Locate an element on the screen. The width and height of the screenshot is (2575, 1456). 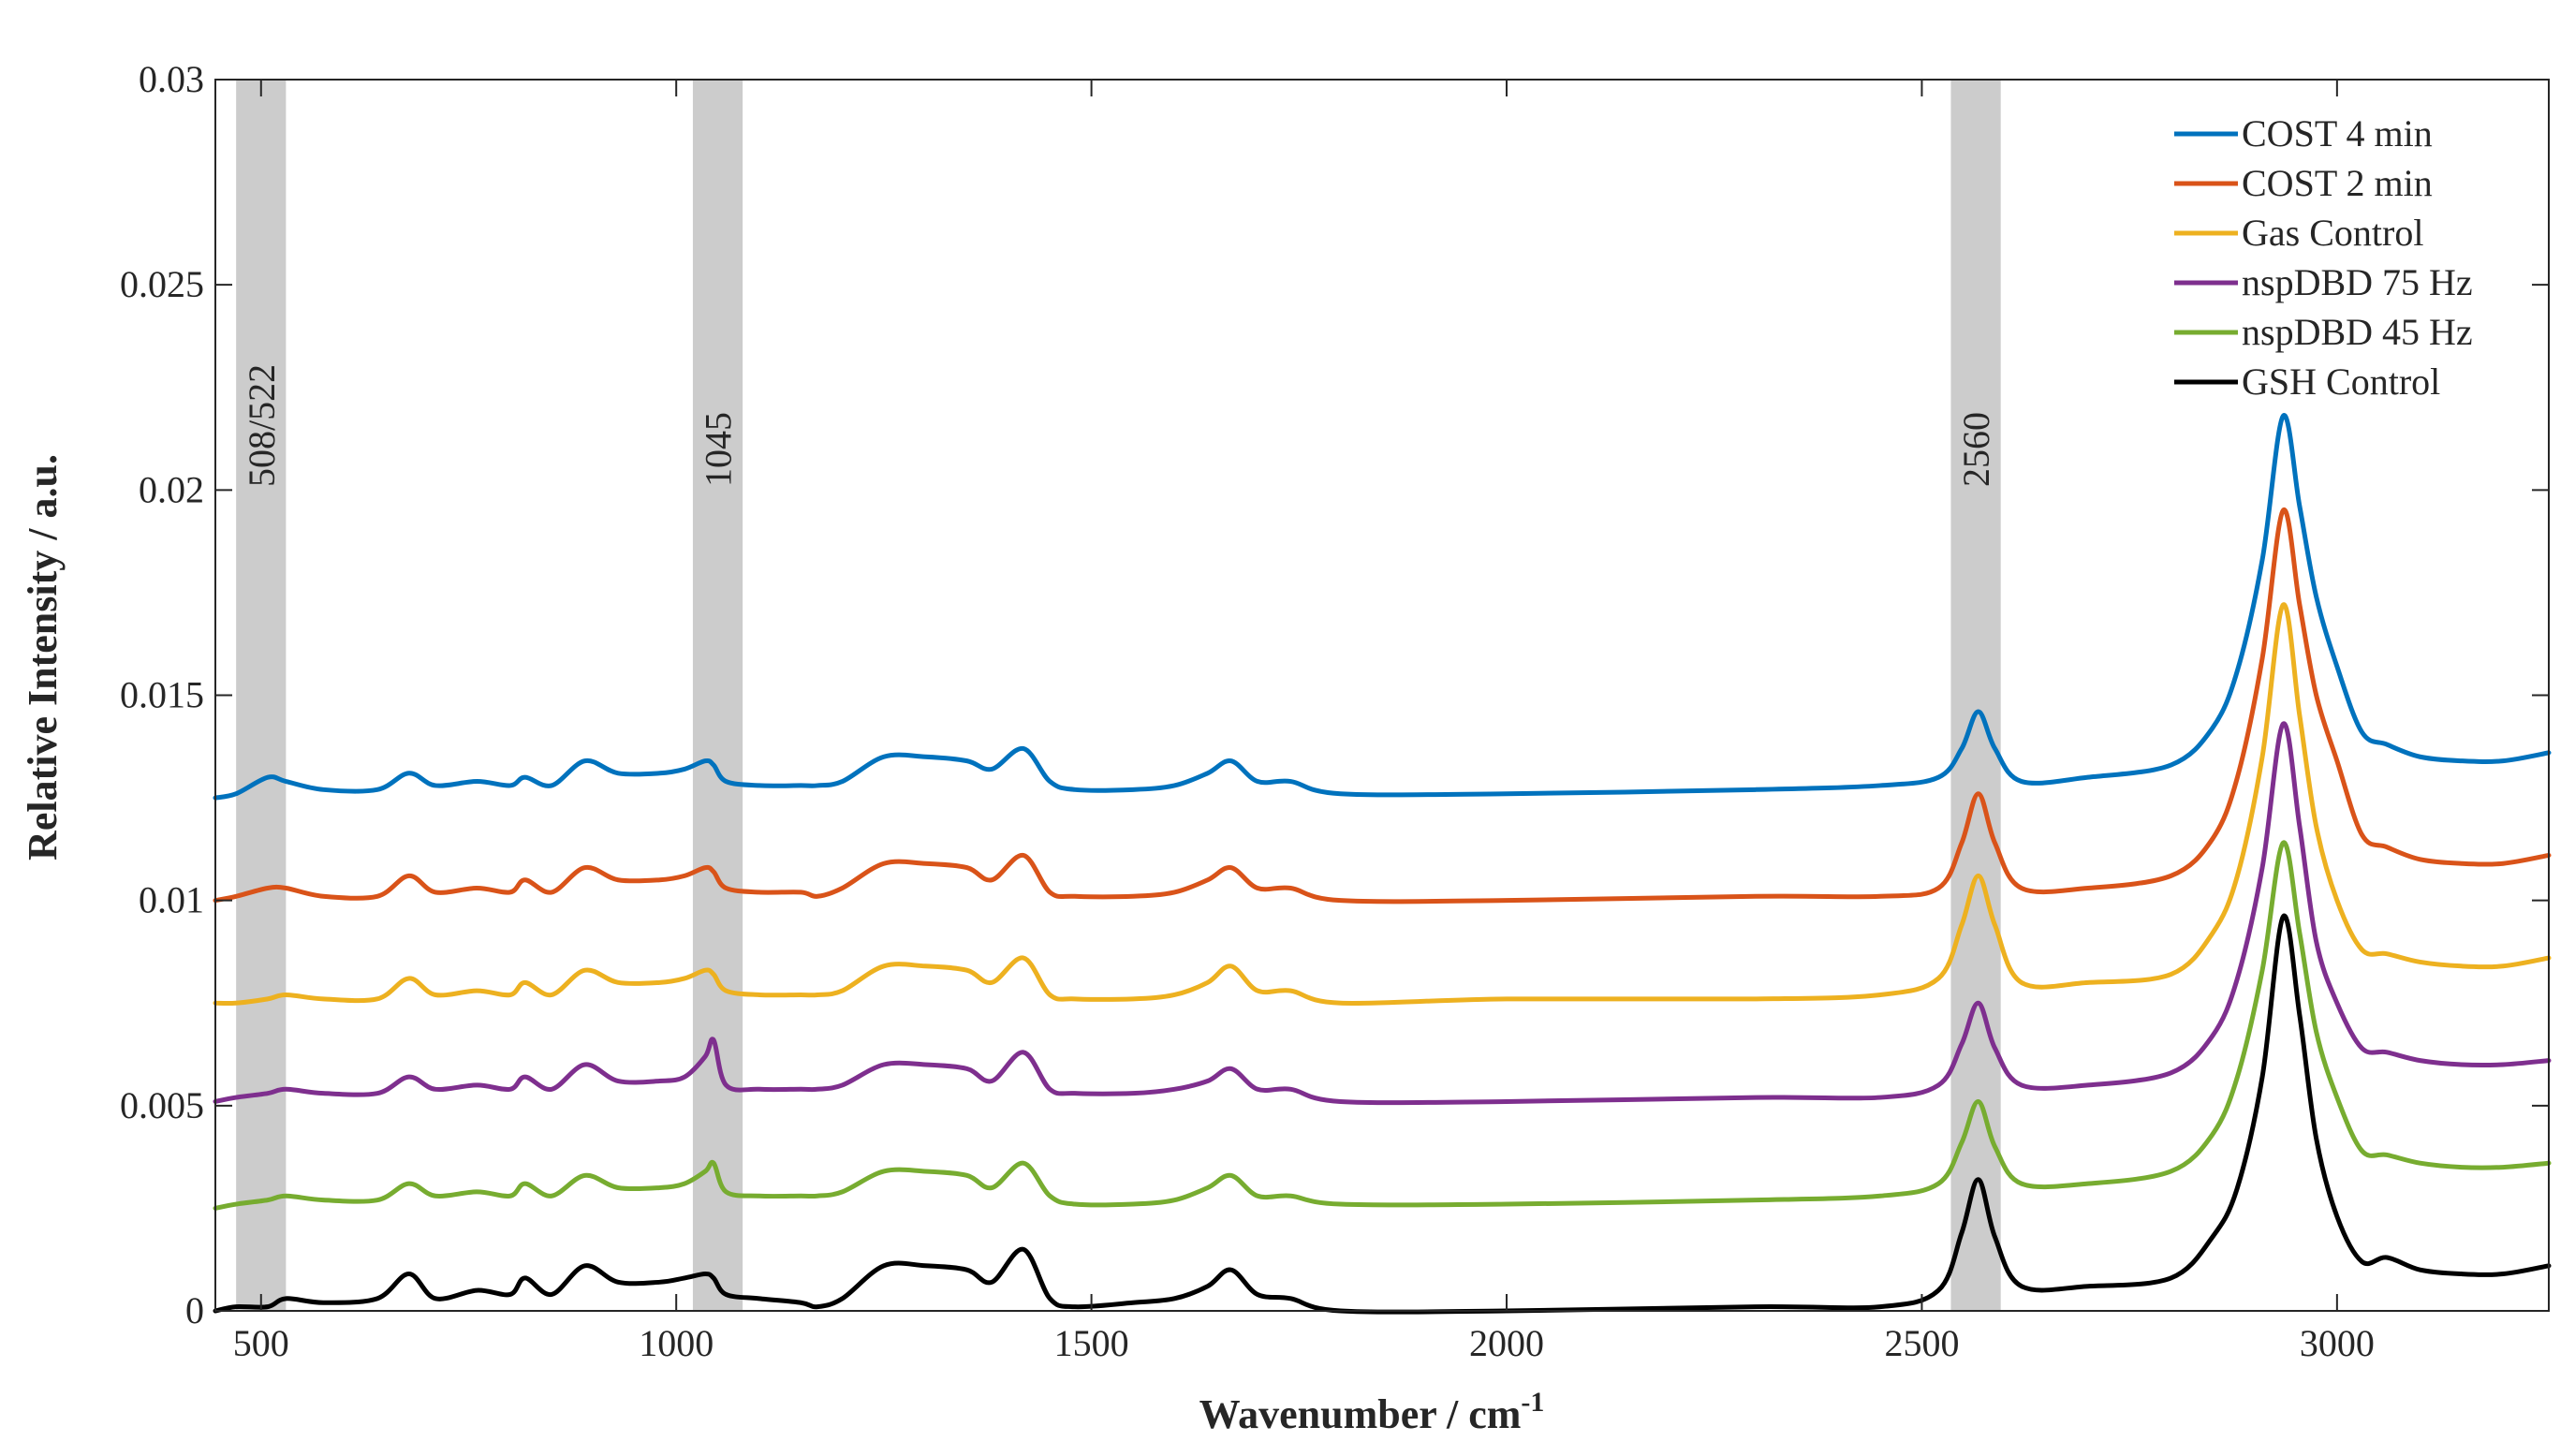
highlight-band-labels: 508/522 1045 2560 is located at coordinates (1119, 425).